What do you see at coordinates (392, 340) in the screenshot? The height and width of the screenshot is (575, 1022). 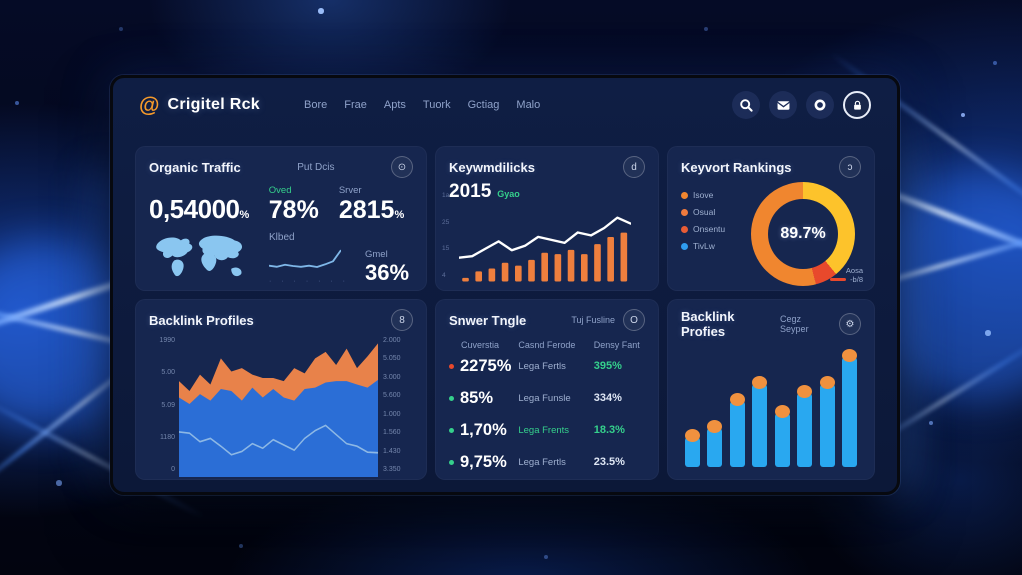 I see `y-tick: 2.000` at bounding box center [392, 340].